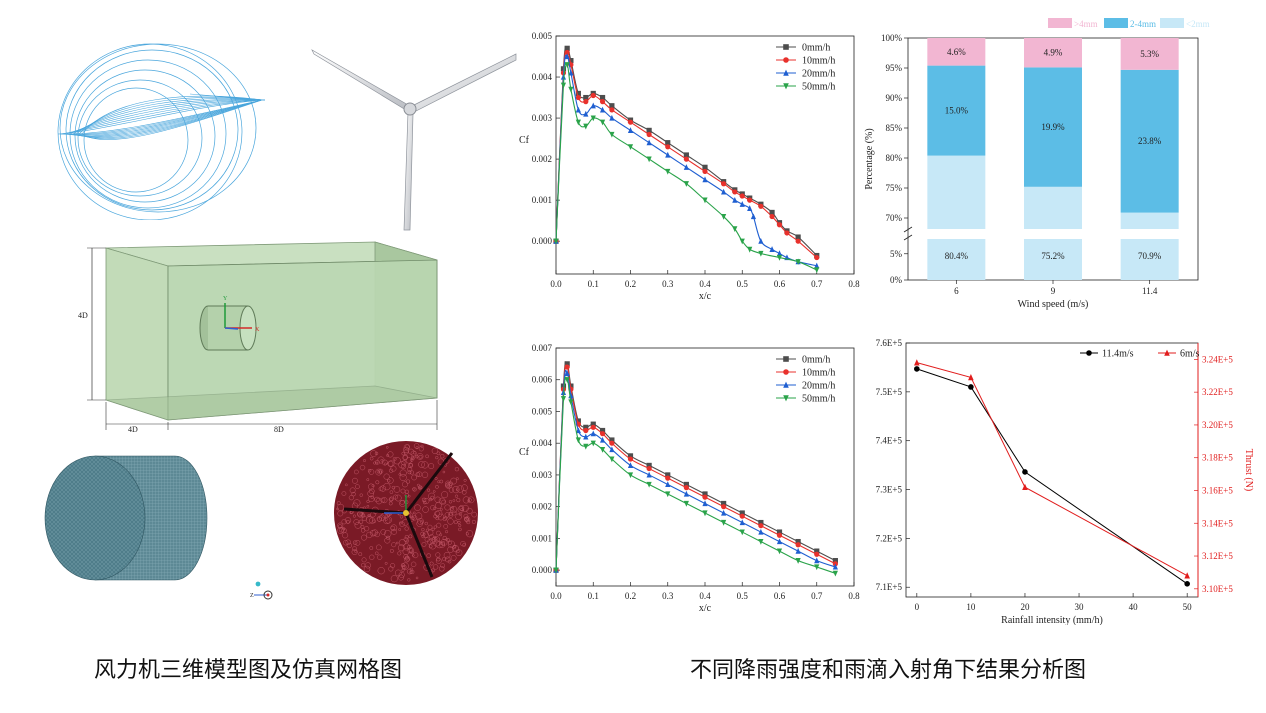 Image resolution: width=1266 pixels, height=713 pixels. I want to click on legend-swatch, so click(1172, 23).